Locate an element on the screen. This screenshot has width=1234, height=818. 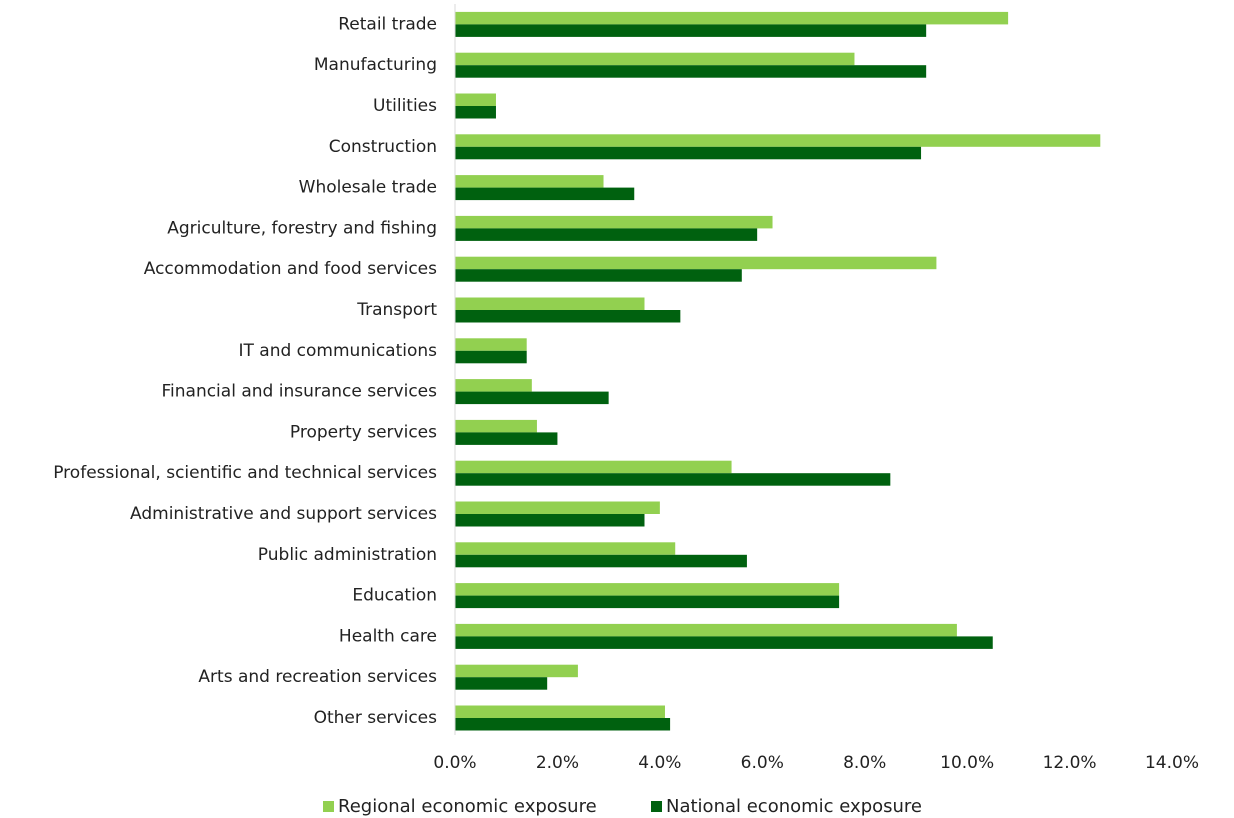
bar-regional-administrative-and-support-services is located at coordinates (557, 507).